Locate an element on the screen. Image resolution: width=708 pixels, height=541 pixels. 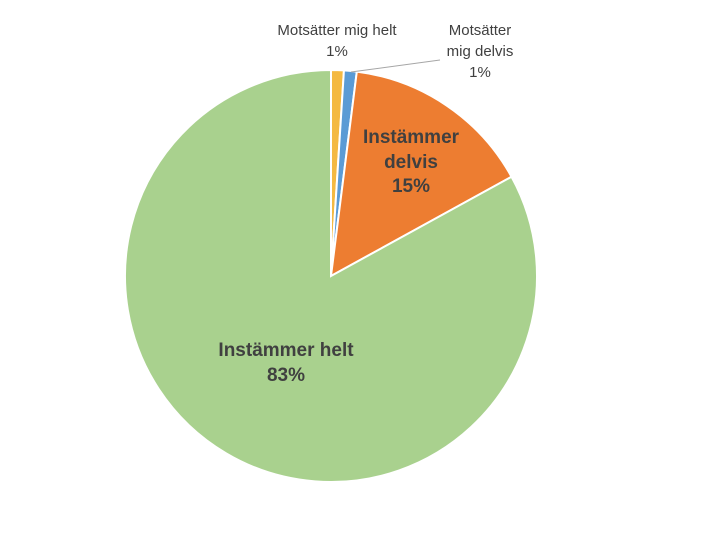
slice-label: Motsätter mig helt 1% is located at coordinates (337, 41).